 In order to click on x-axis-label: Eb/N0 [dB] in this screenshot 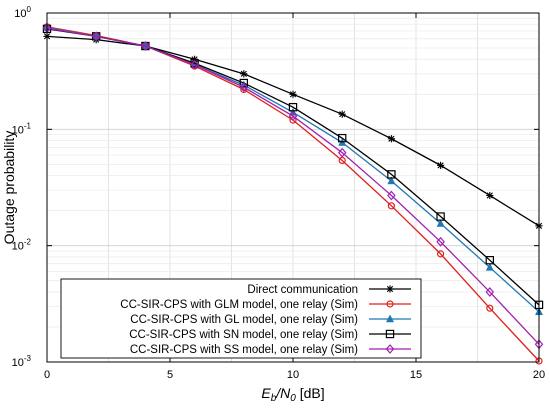, I will do `click(292, 394)`.